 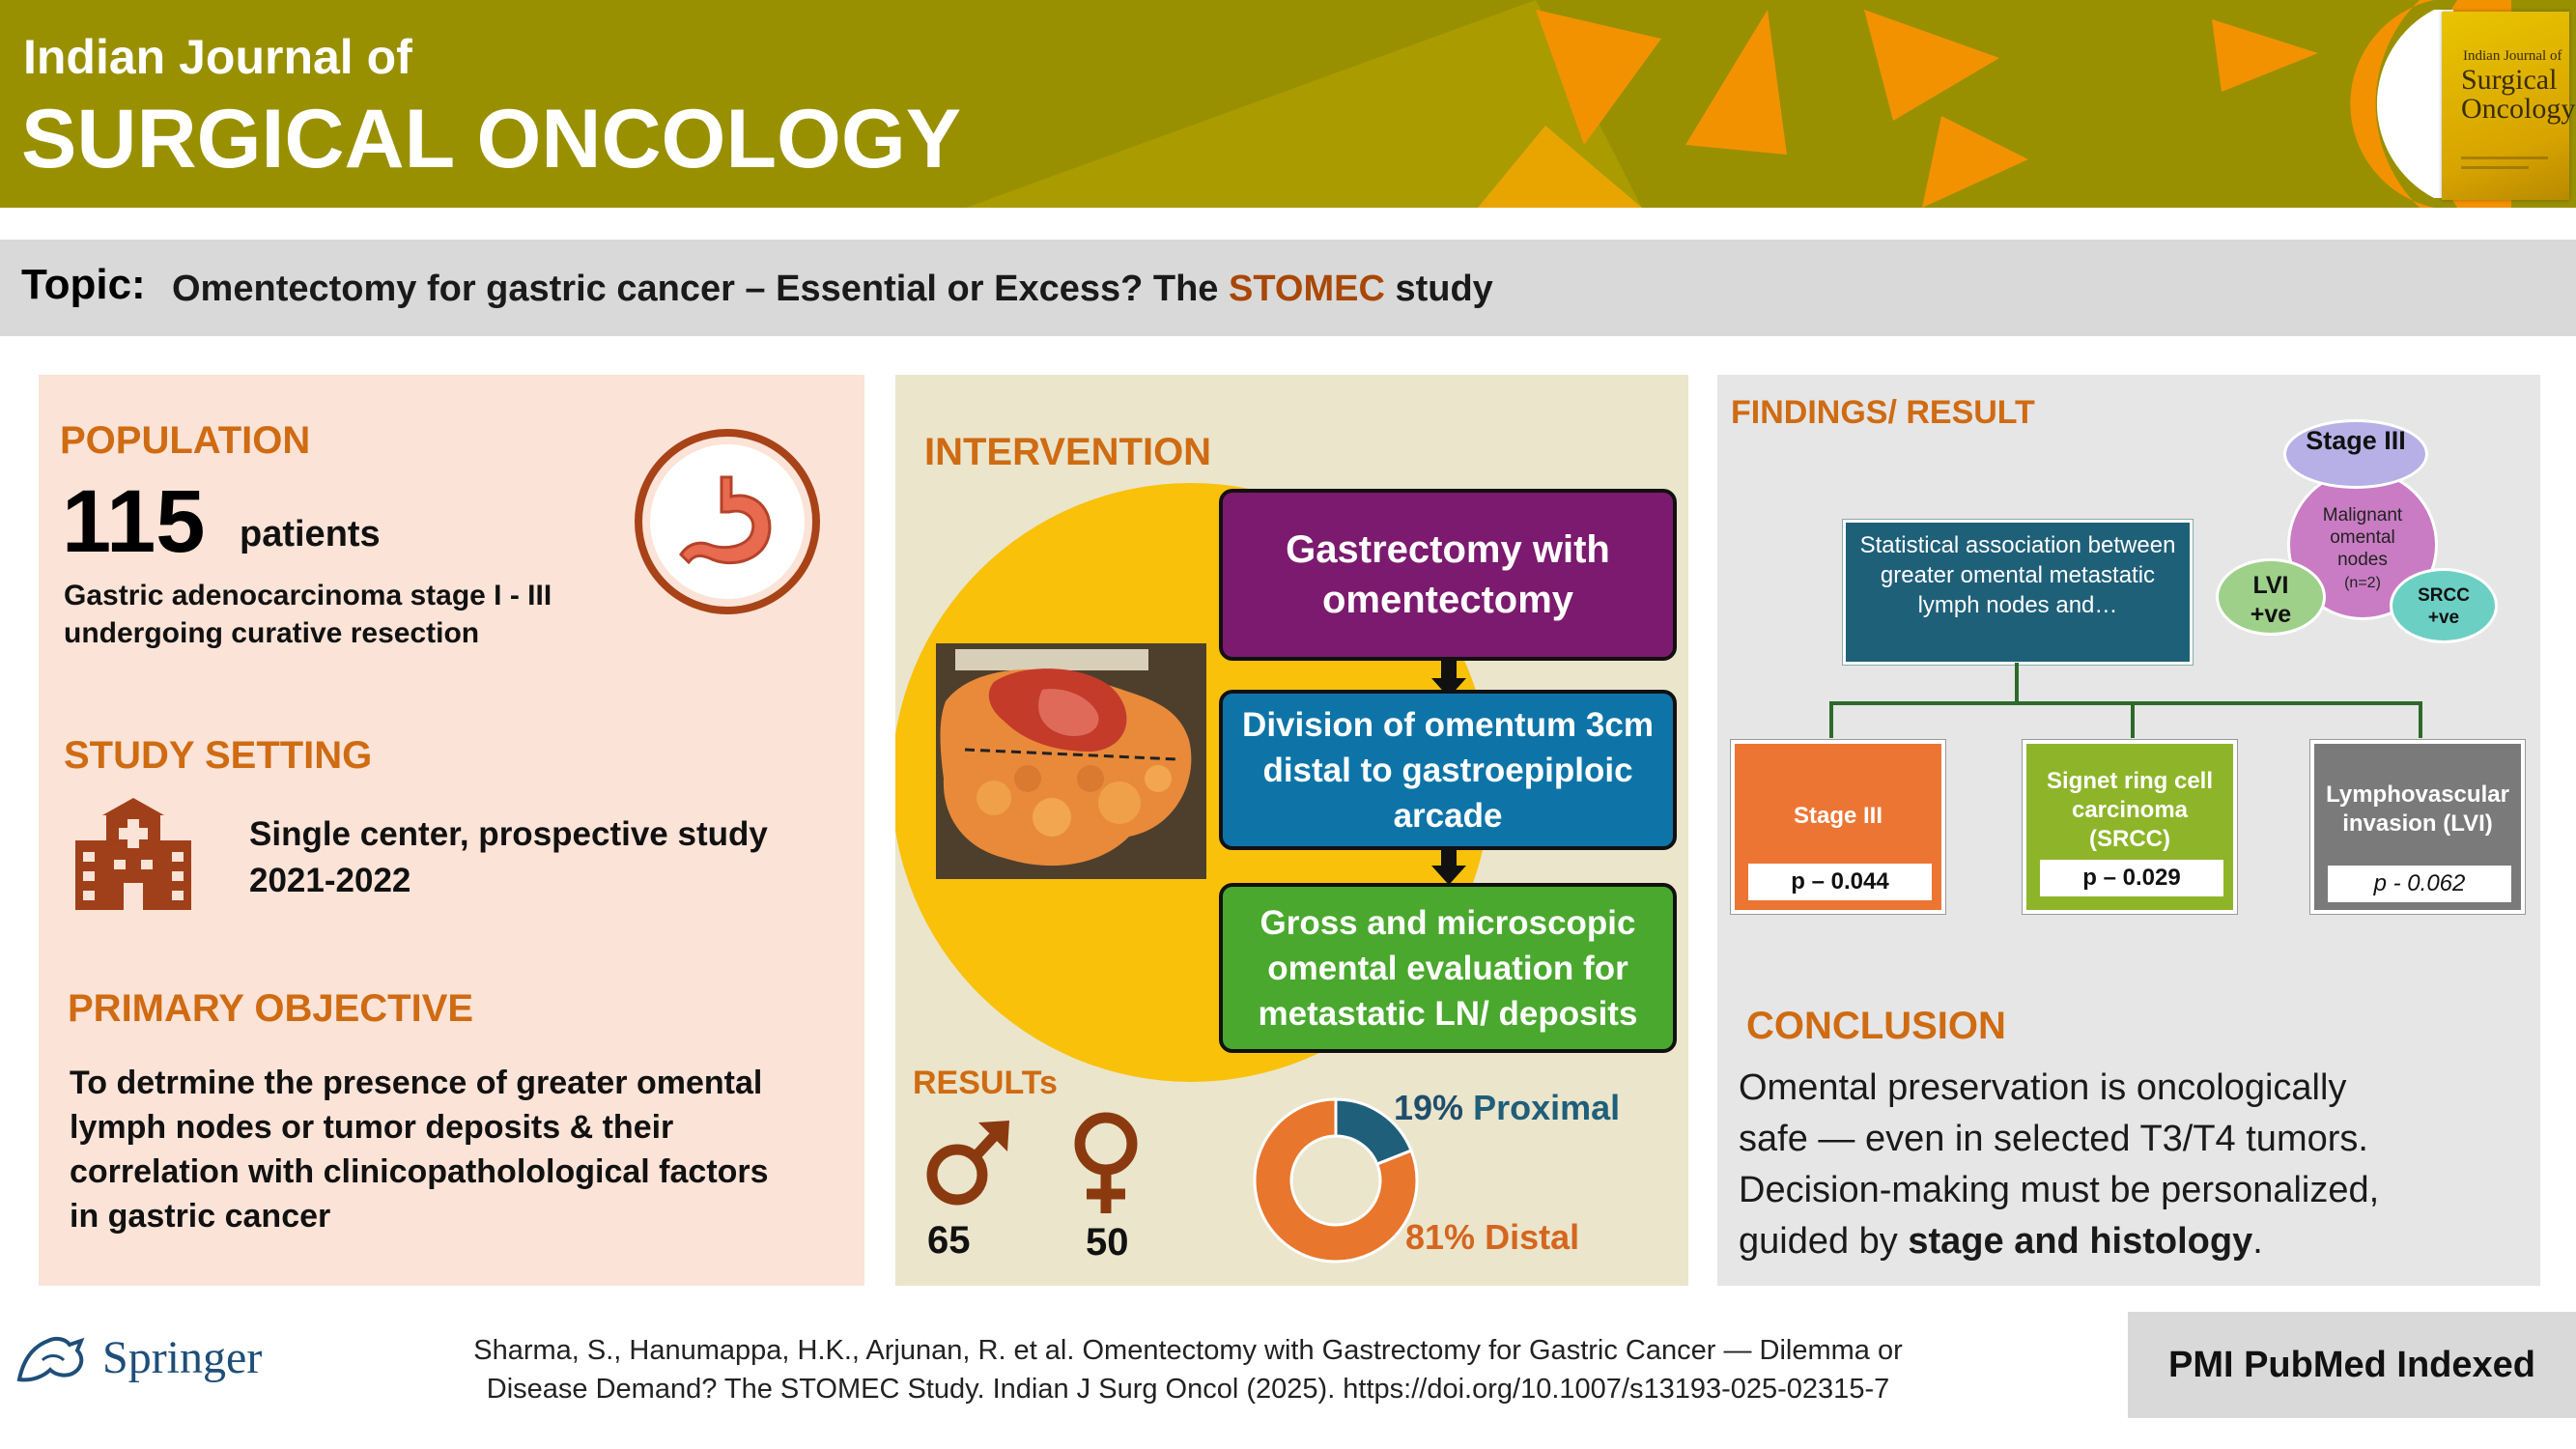 I want to click on female-symbol-icon, so click(x=1106, y=1162).